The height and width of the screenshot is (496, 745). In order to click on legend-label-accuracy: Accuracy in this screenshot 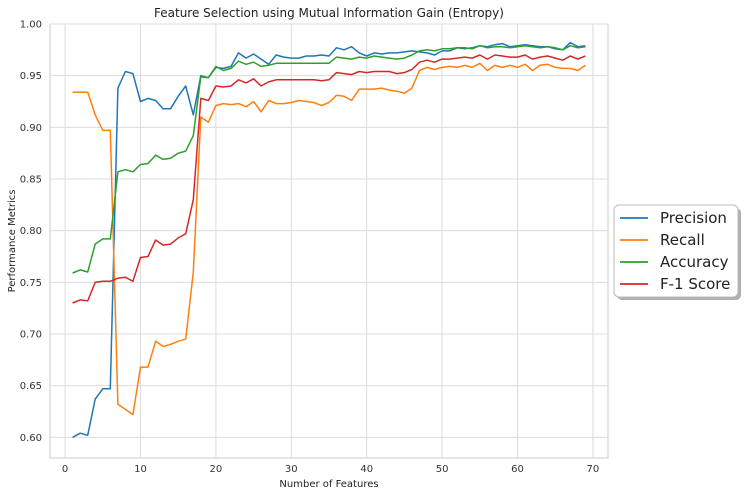, I will do `click(694, 262)`.